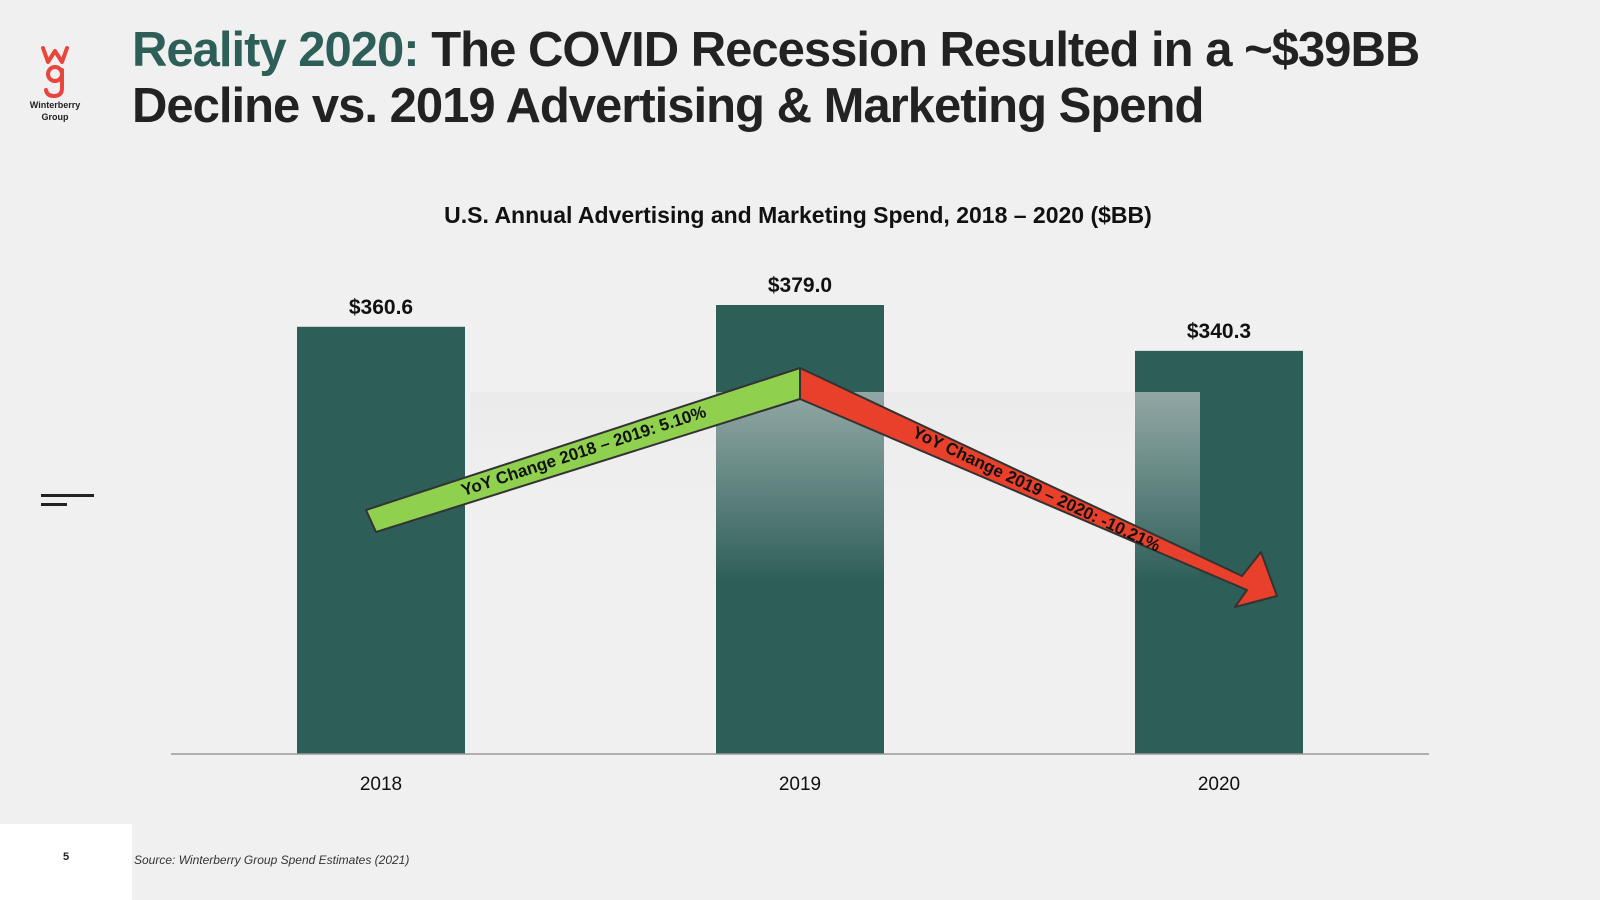 This screenshot has height=900, width=1600. I want to click on value-label-2020: $340.3, so click(1219, 331).